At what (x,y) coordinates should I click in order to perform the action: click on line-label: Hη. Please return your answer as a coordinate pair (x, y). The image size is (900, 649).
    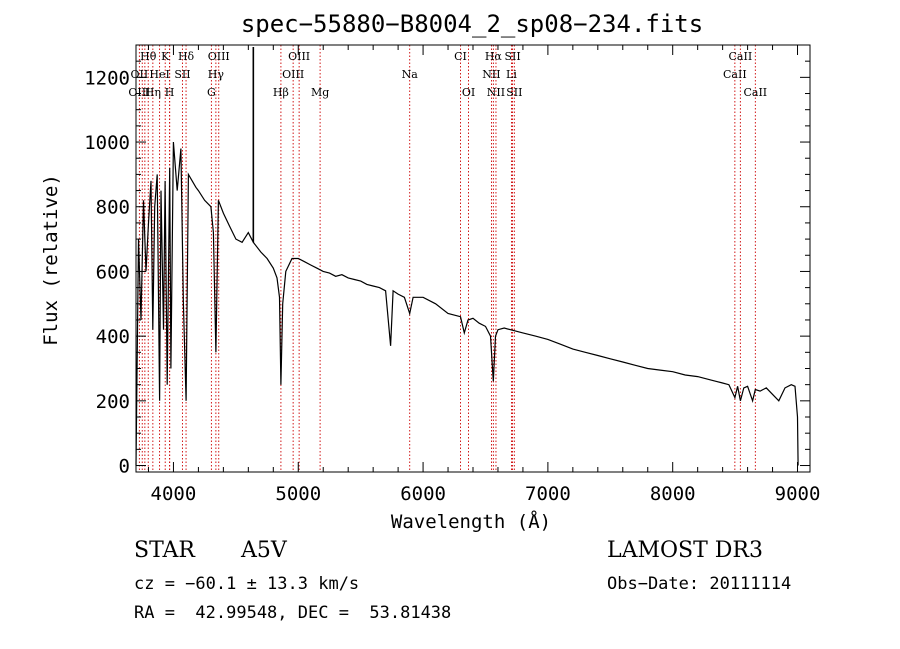
    Looking at the image, I should click on (153, 92).